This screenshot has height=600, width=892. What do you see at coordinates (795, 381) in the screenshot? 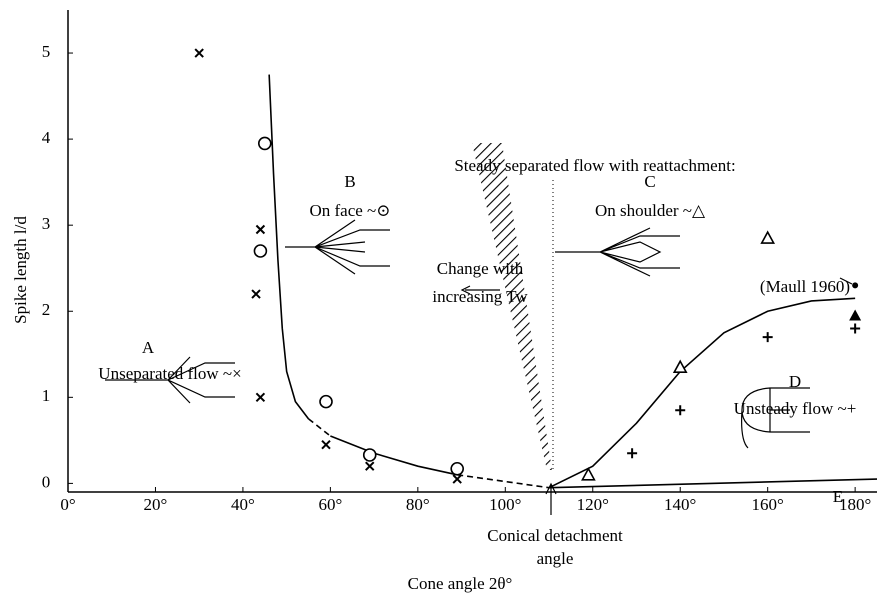
I see `annotation: D` at bounding box center [795, 381].